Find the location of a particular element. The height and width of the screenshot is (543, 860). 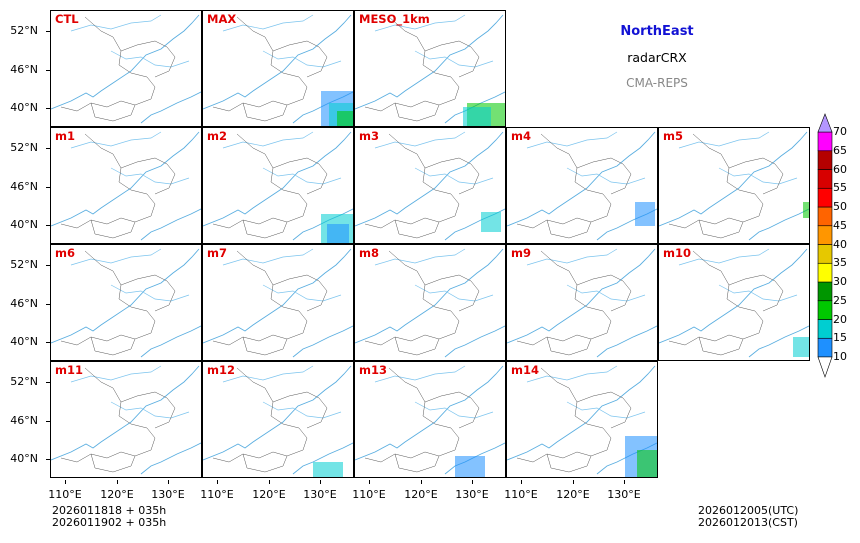

map-panel-meso_1km: MESO_1km is located at coordinates (430, 68).